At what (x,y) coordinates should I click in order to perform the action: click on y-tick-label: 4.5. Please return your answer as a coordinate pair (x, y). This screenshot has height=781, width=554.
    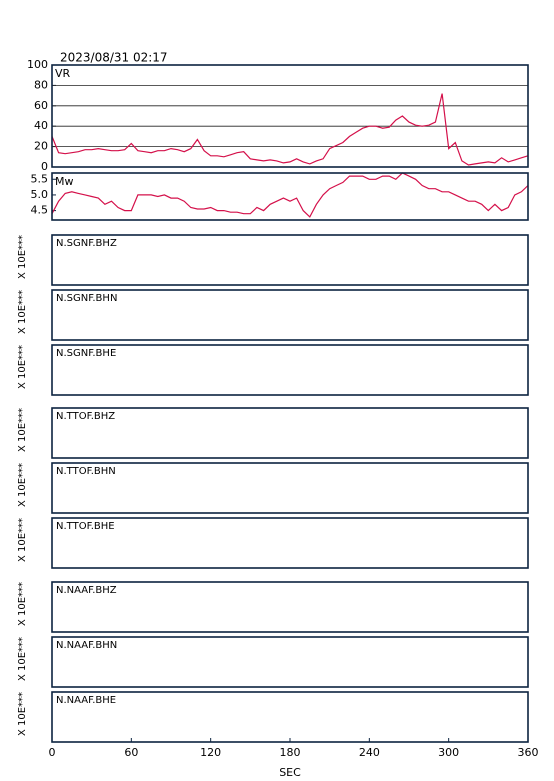
    Looking at the image, I should click on (40, 210).